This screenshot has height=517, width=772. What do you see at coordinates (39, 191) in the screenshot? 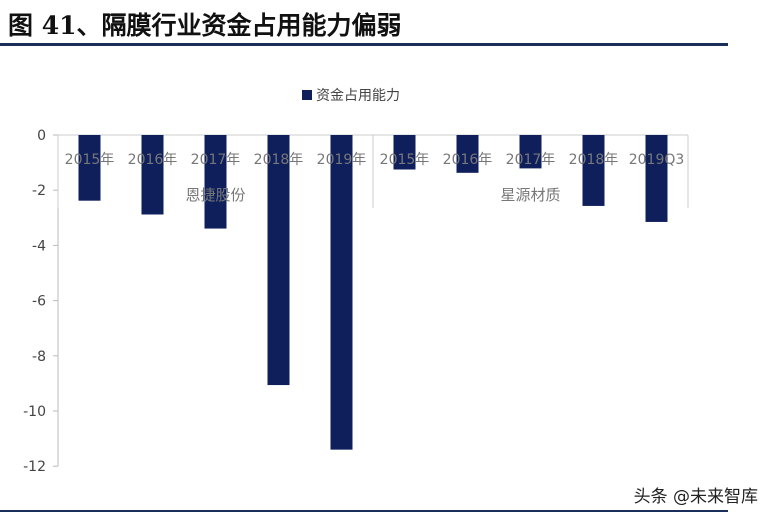
I see `y-tick-label: -2` at bounding box center [39, 191].